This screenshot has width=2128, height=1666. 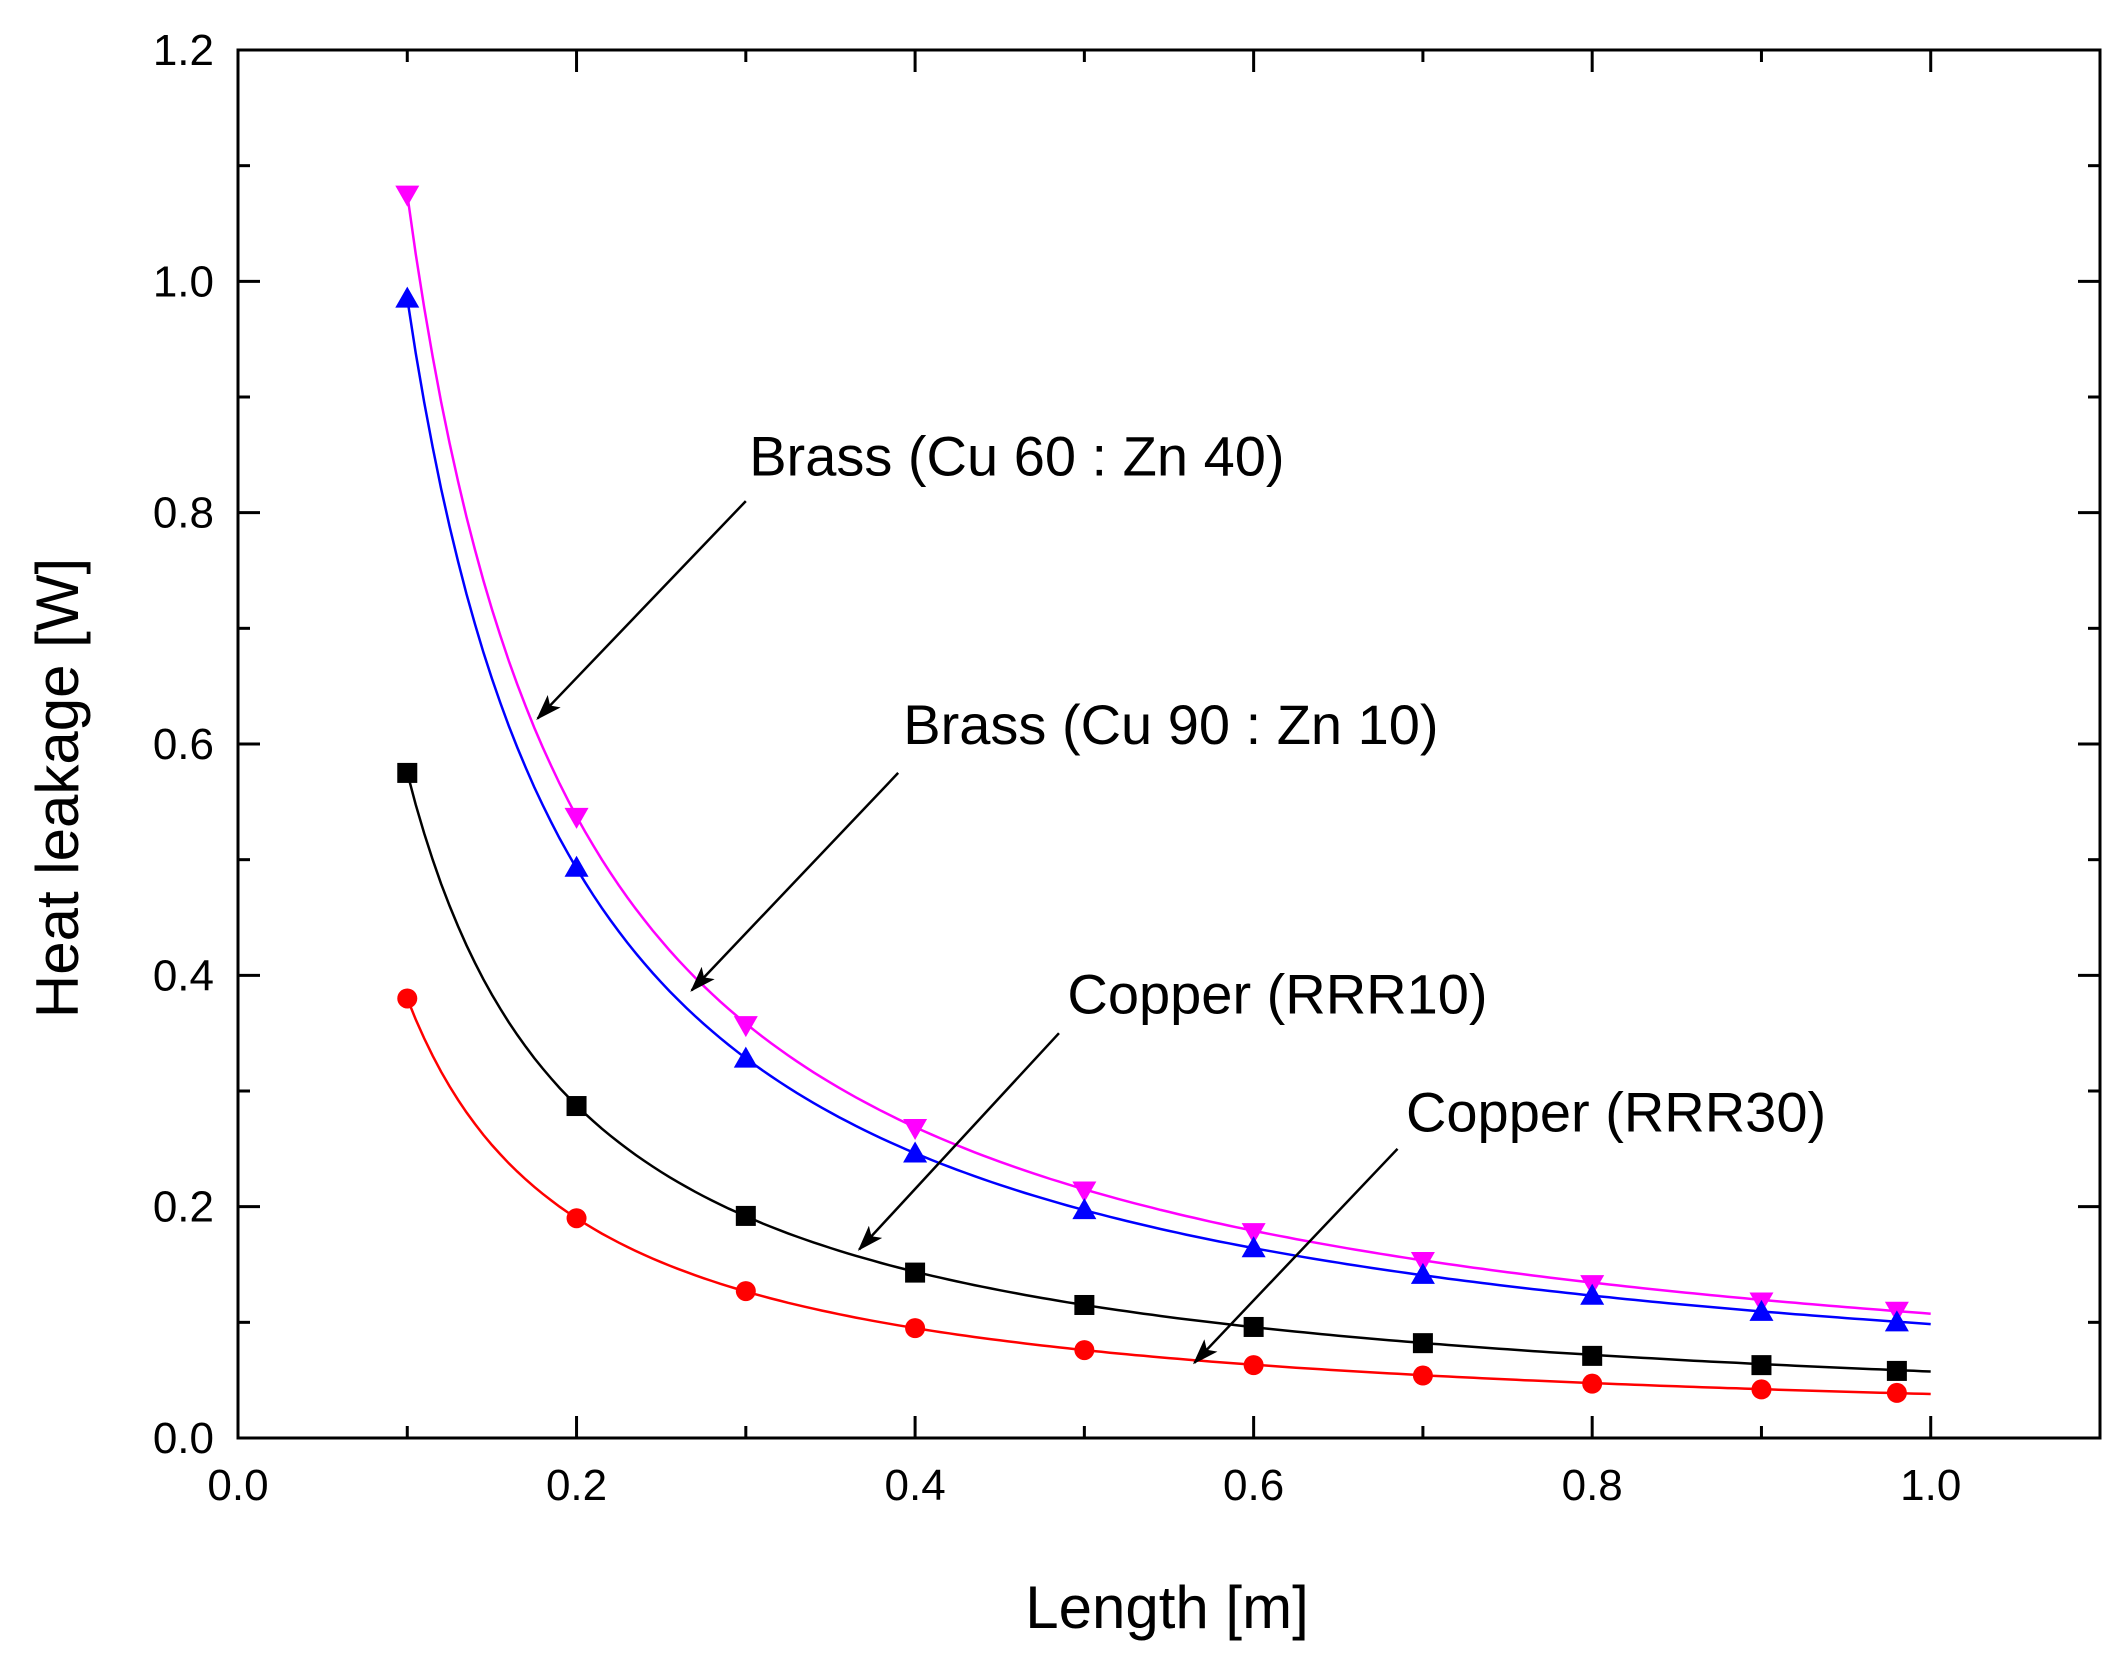 What do you see at coordinates (1930, 1485) in the screenshot?
I see `x-tick-label: 1.0` at bounding box center [1930, 1485].